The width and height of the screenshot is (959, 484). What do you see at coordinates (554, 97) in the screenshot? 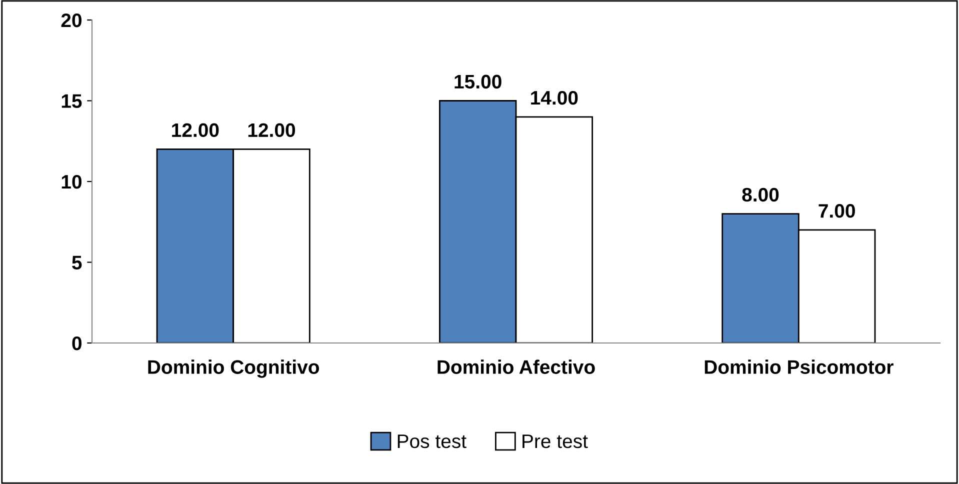
I see `data-label: 14.00` at bounding box center [554, 97].